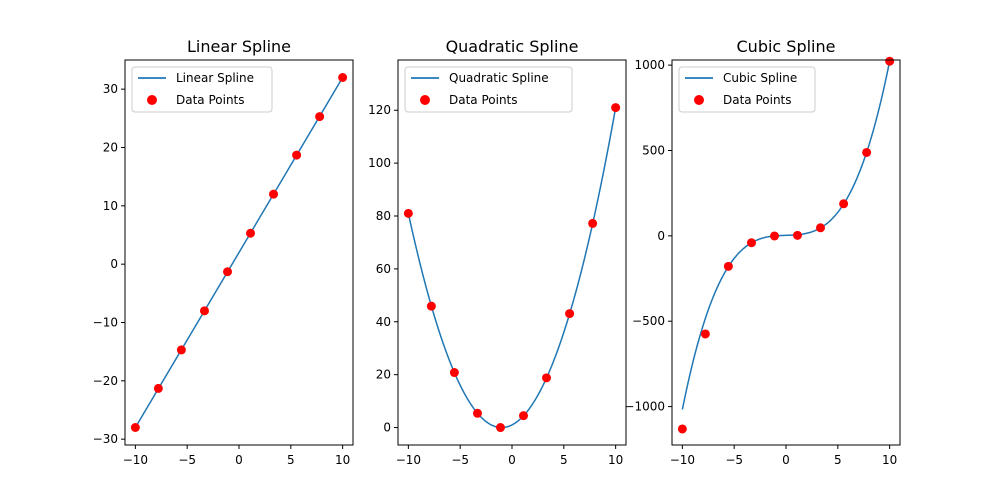 The width and height of the screenshot is (1000, 500). What do you see at coordinates (786, 46) in the screenshot?
I see `chart-title: Cubic Spline` at bounding box center [786, 46].